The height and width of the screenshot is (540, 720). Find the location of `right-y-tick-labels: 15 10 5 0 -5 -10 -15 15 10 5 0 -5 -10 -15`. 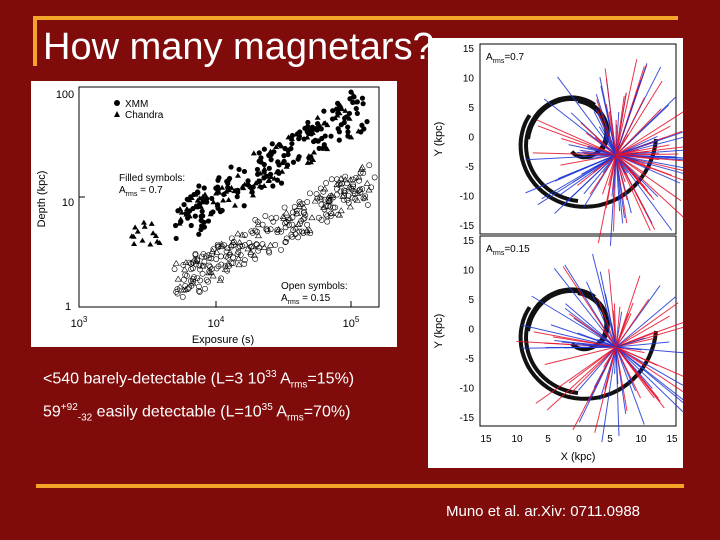

right-y-tick-labels: 15 10 5 0 -5 -10 -15 15 10 5 0 -5 -10 -15 is located at coordinates (467, 234).